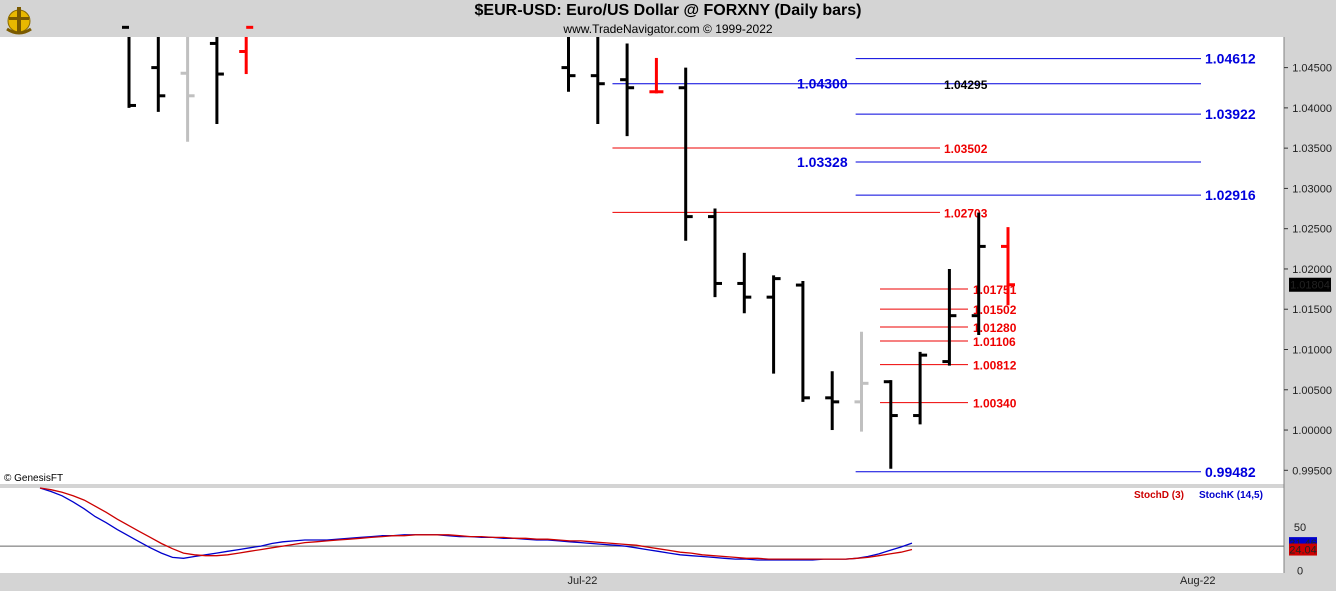 This screenshot has width=1336, height=591. I want to click on last-price-box, so click(1310, 284).